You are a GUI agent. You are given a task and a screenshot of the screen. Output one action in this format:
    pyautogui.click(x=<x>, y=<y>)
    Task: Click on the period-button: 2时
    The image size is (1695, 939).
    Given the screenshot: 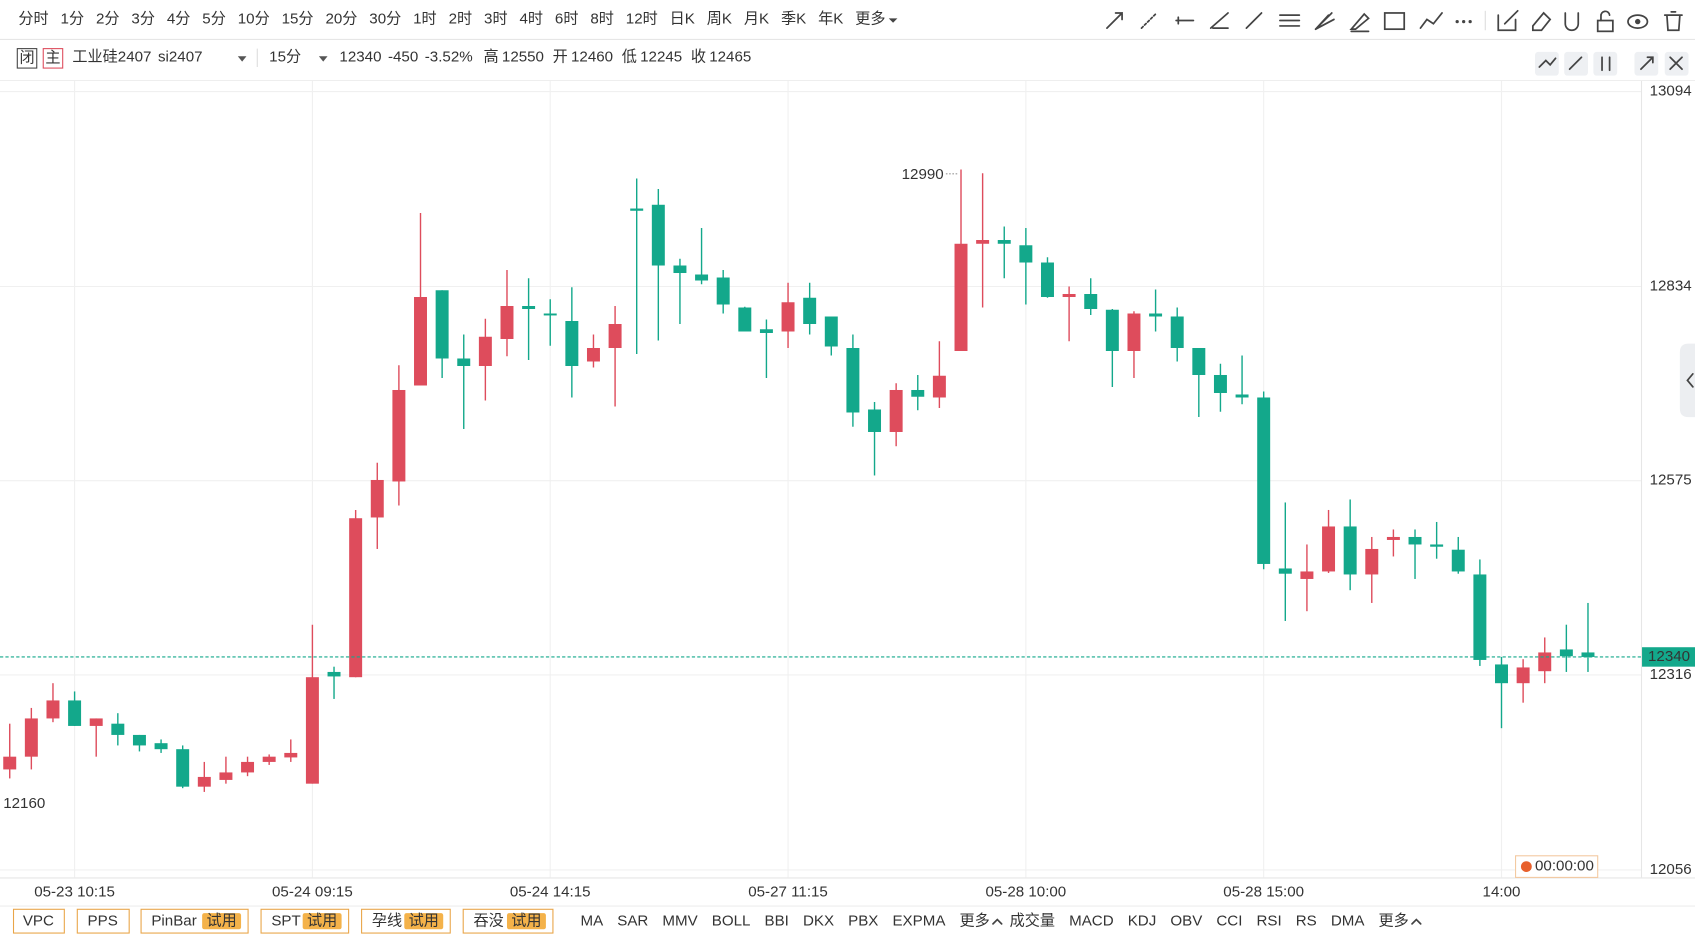 What is the action you would take?
    pyautogui.click(x=461, y=18)
    